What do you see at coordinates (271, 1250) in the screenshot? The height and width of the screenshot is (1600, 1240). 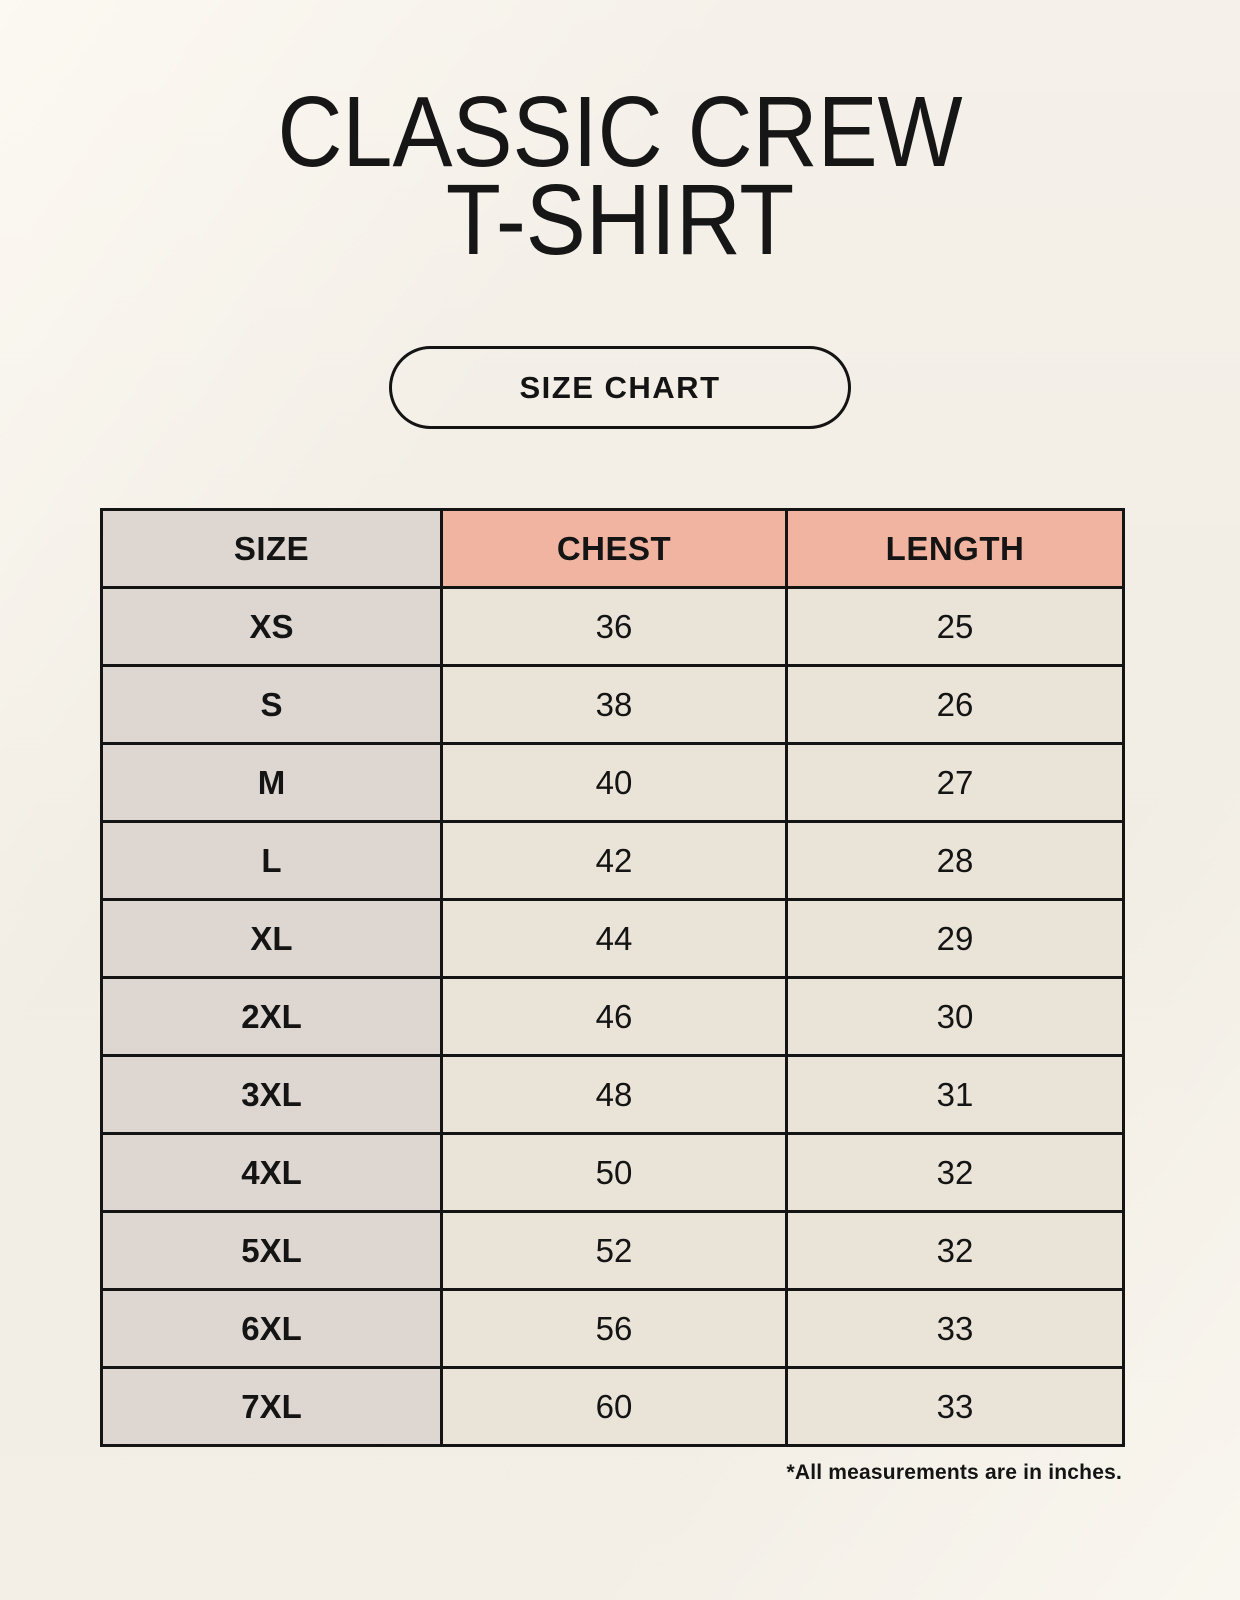 I see `size-cell: 5XL` at bounding box center [271, 1250].